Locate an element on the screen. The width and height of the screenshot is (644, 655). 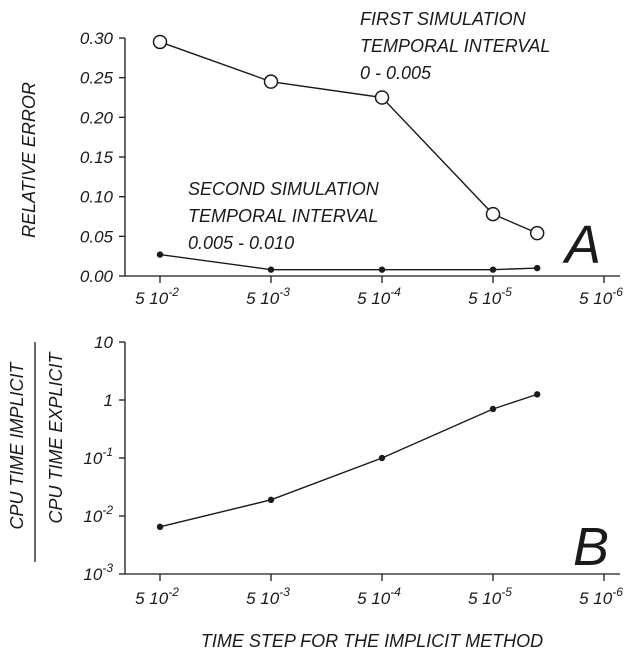
x-tick-label-a-exp: -5 is located at coordinates (506, 292).